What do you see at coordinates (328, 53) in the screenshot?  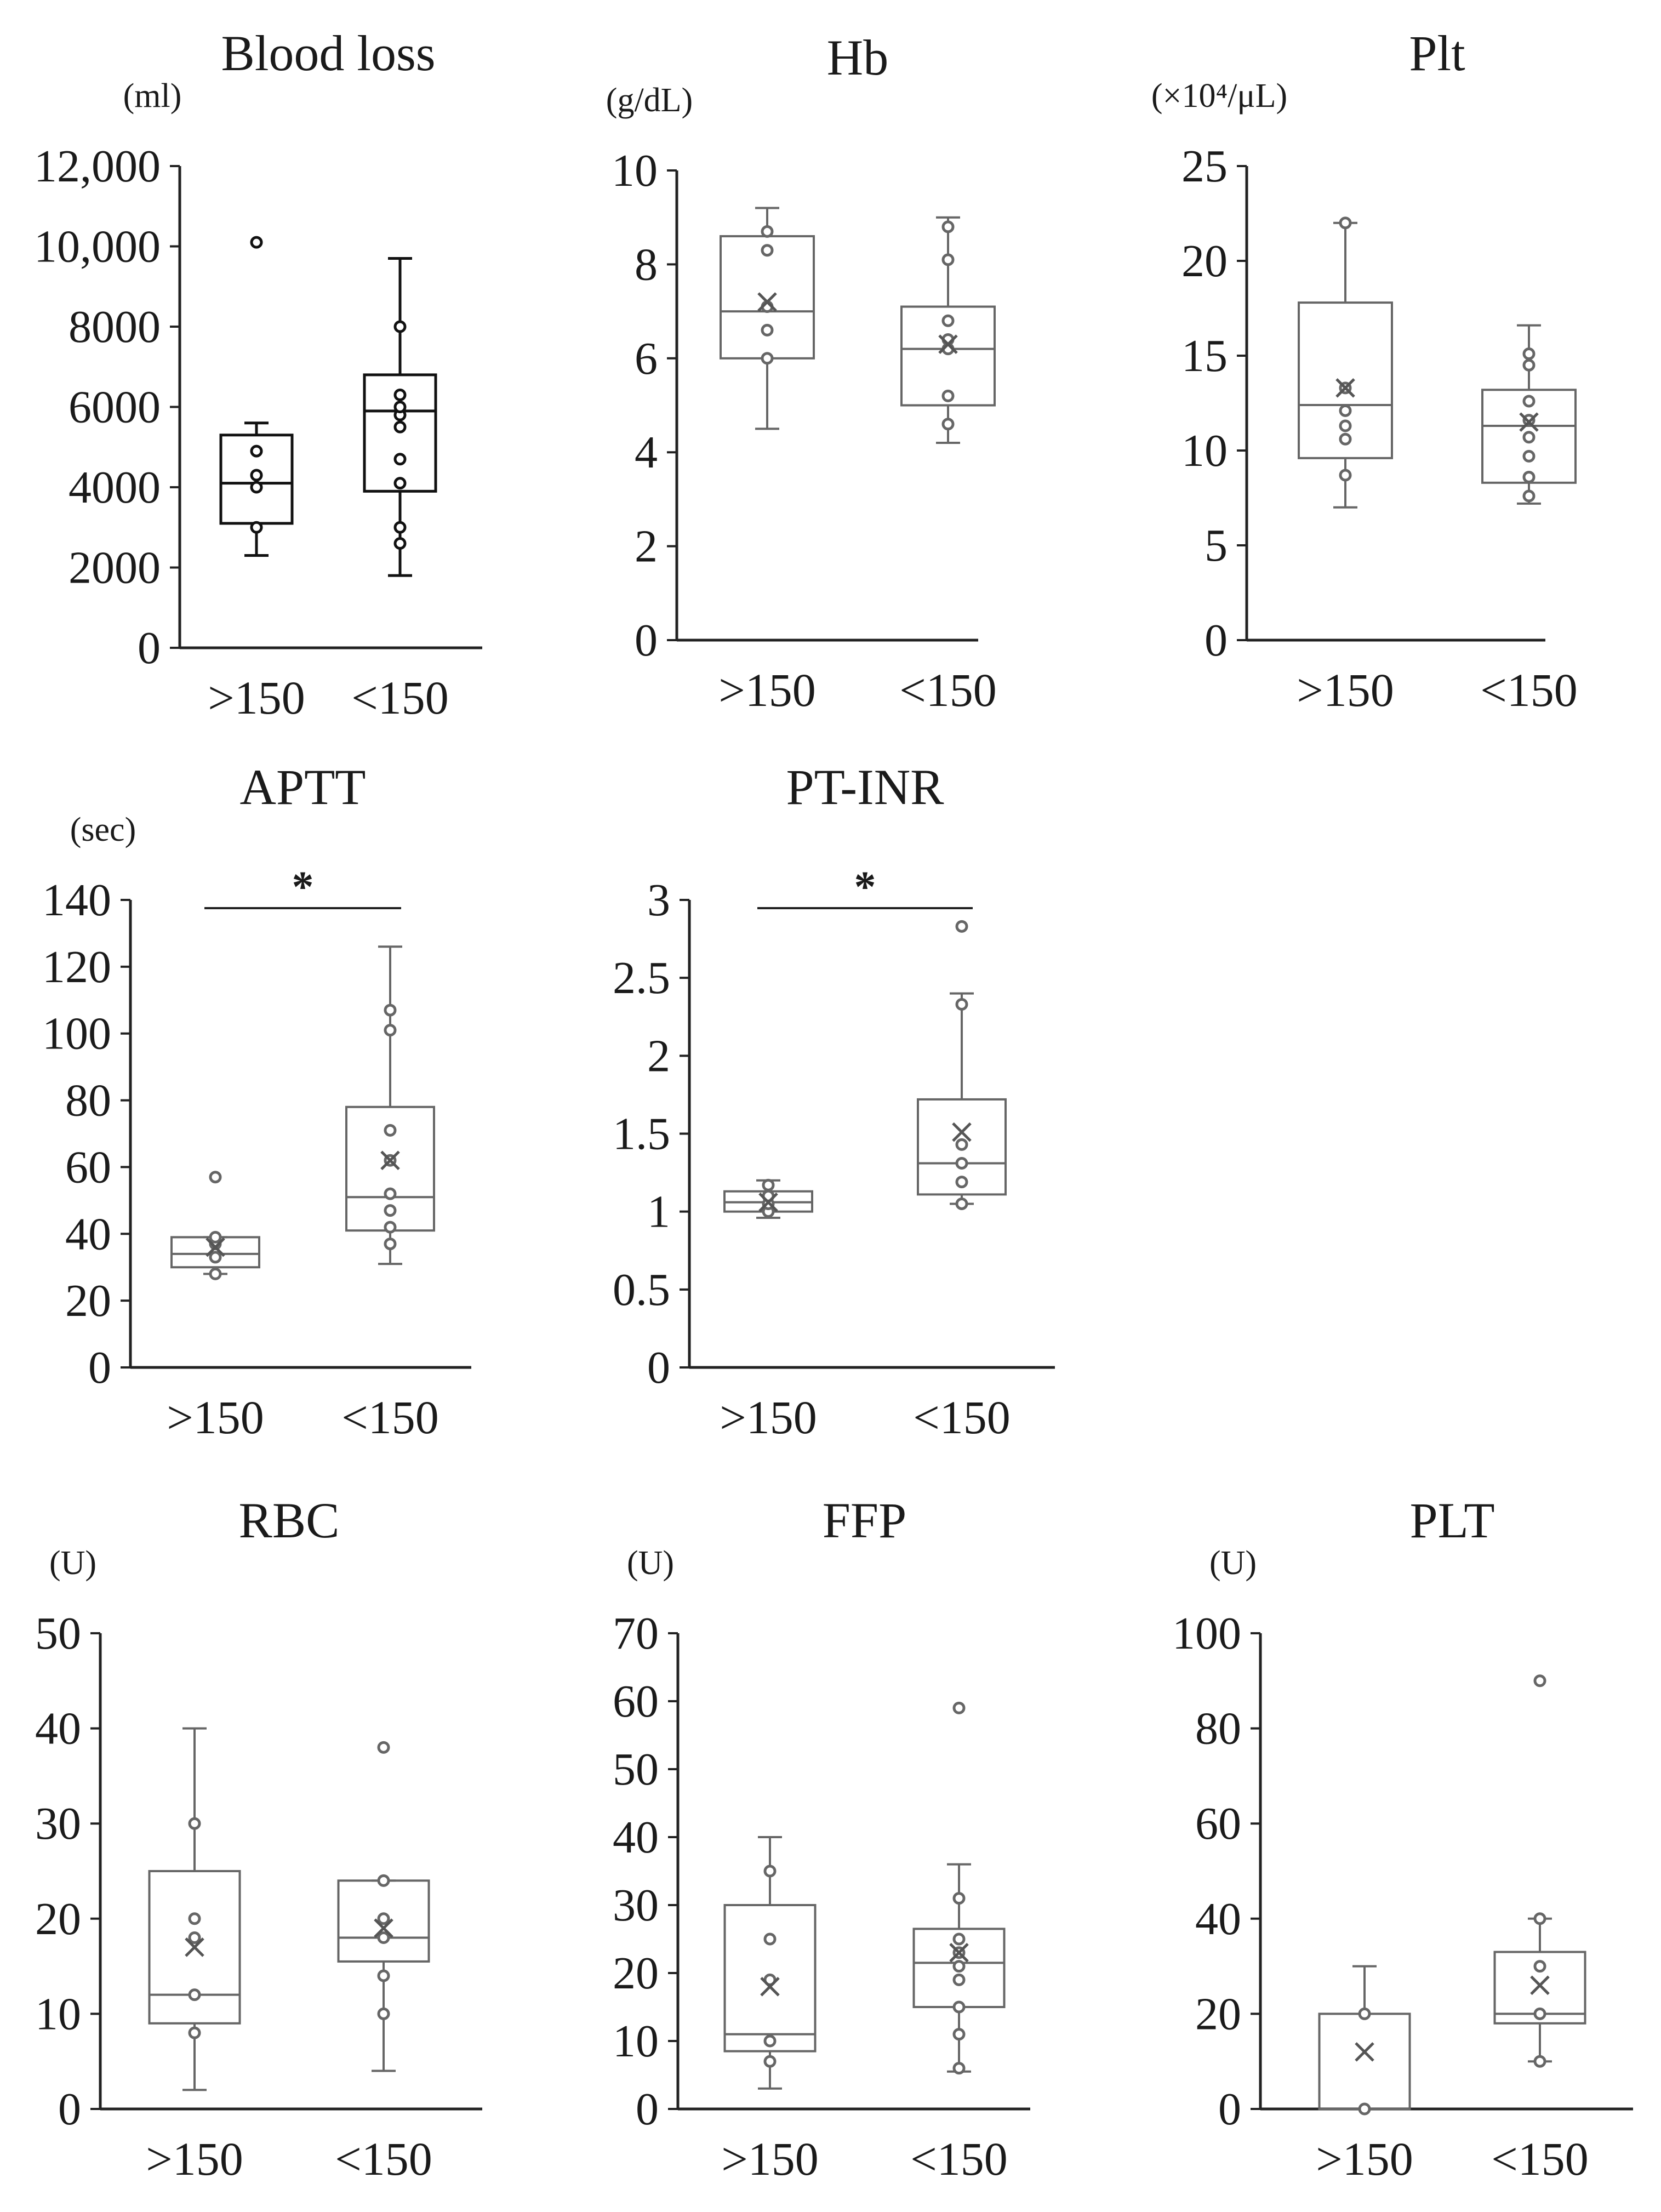 I see `chart-title: Blood loss` at bounding box center [328, 53].